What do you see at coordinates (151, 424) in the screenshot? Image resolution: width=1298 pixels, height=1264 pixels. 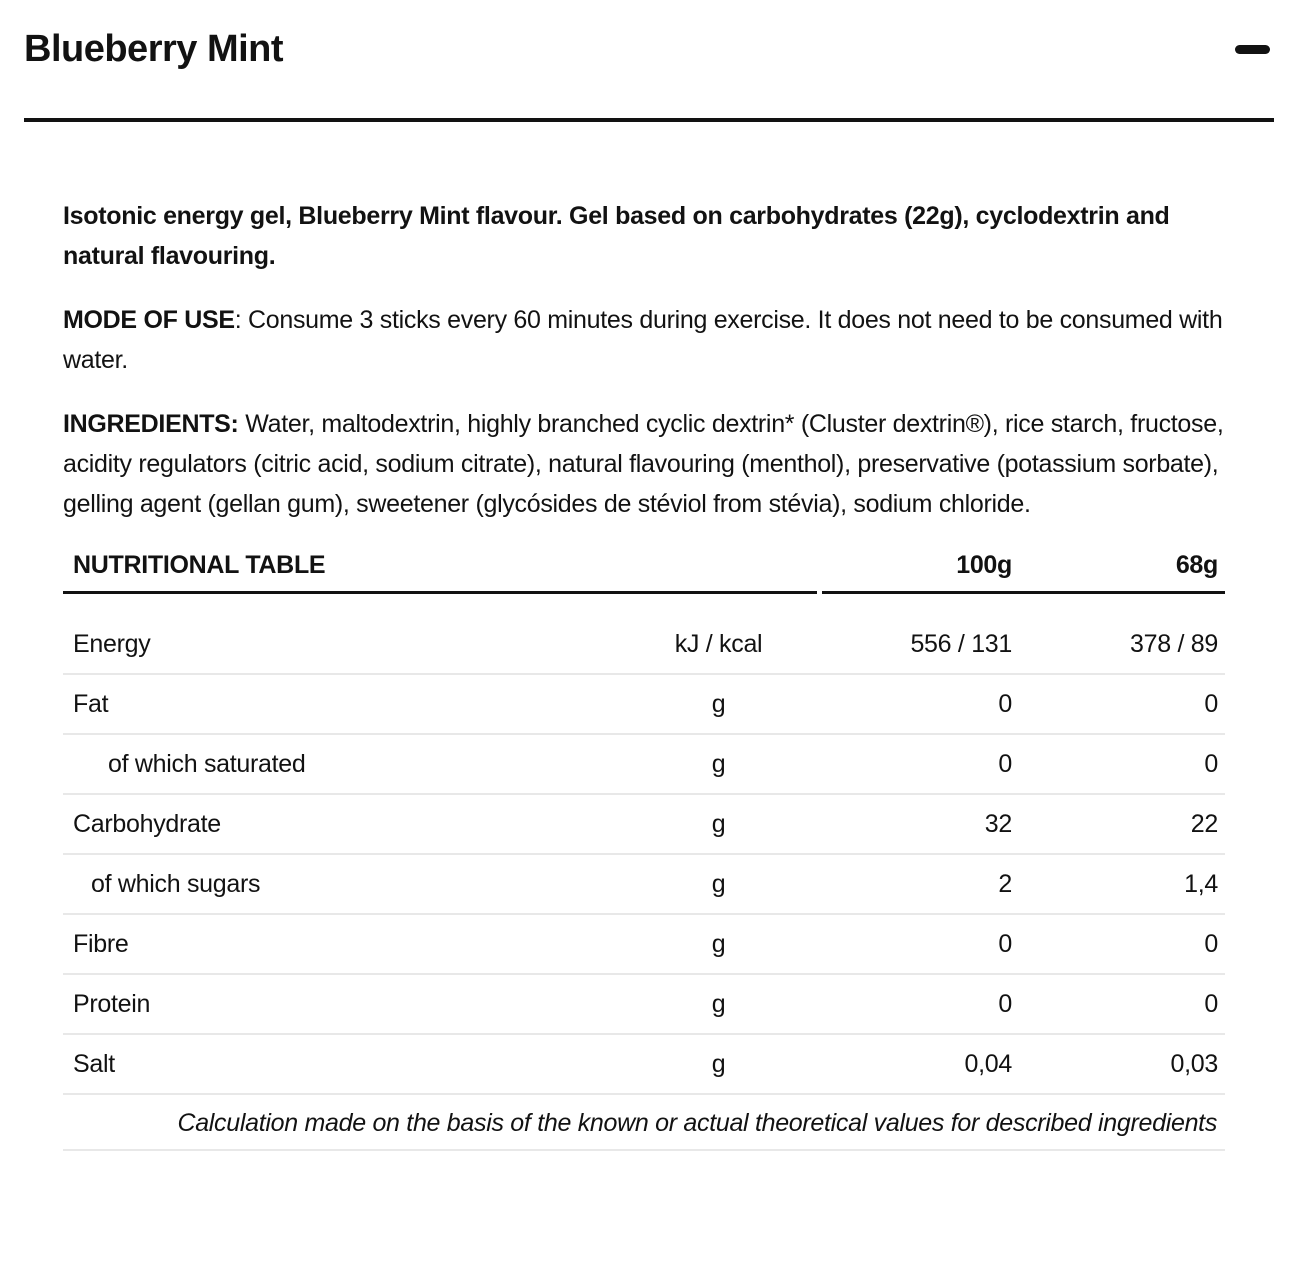 I see `ingredients-label: INGREDIENTS:` at bounding box center [151, 424].